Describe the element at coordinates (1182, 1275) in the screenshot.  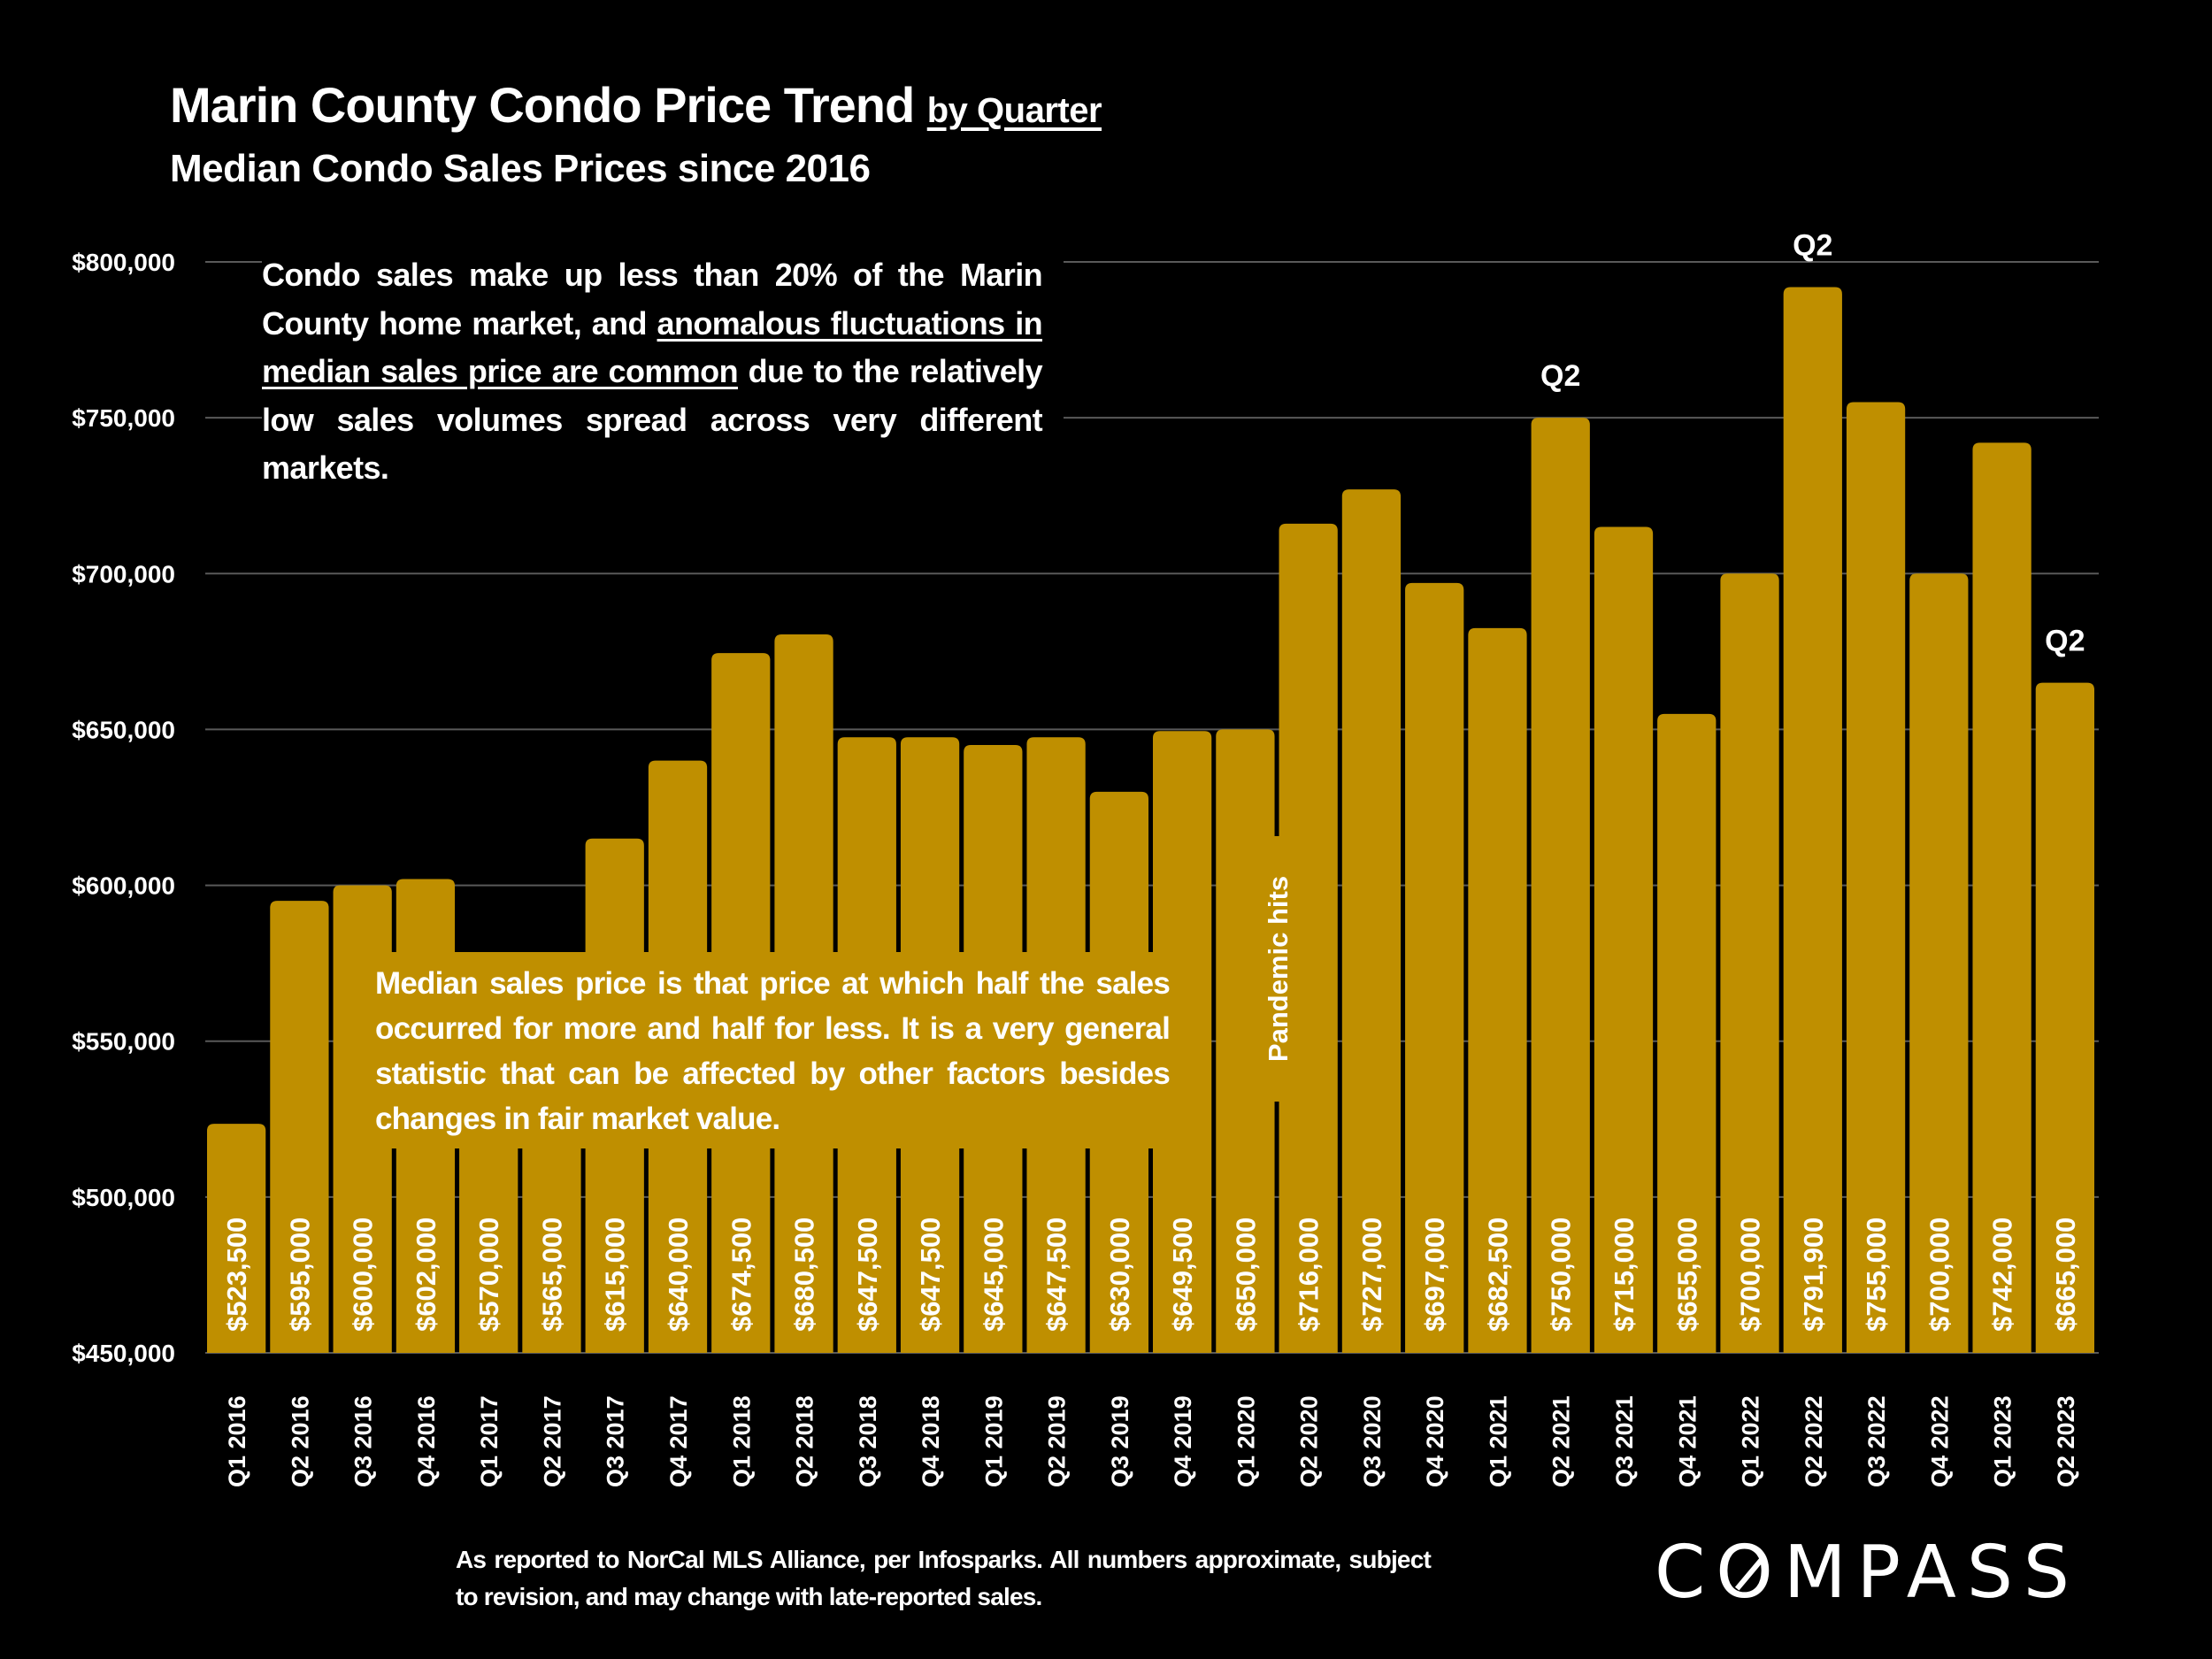
I see `bar-value-label: $649,500` at that location.